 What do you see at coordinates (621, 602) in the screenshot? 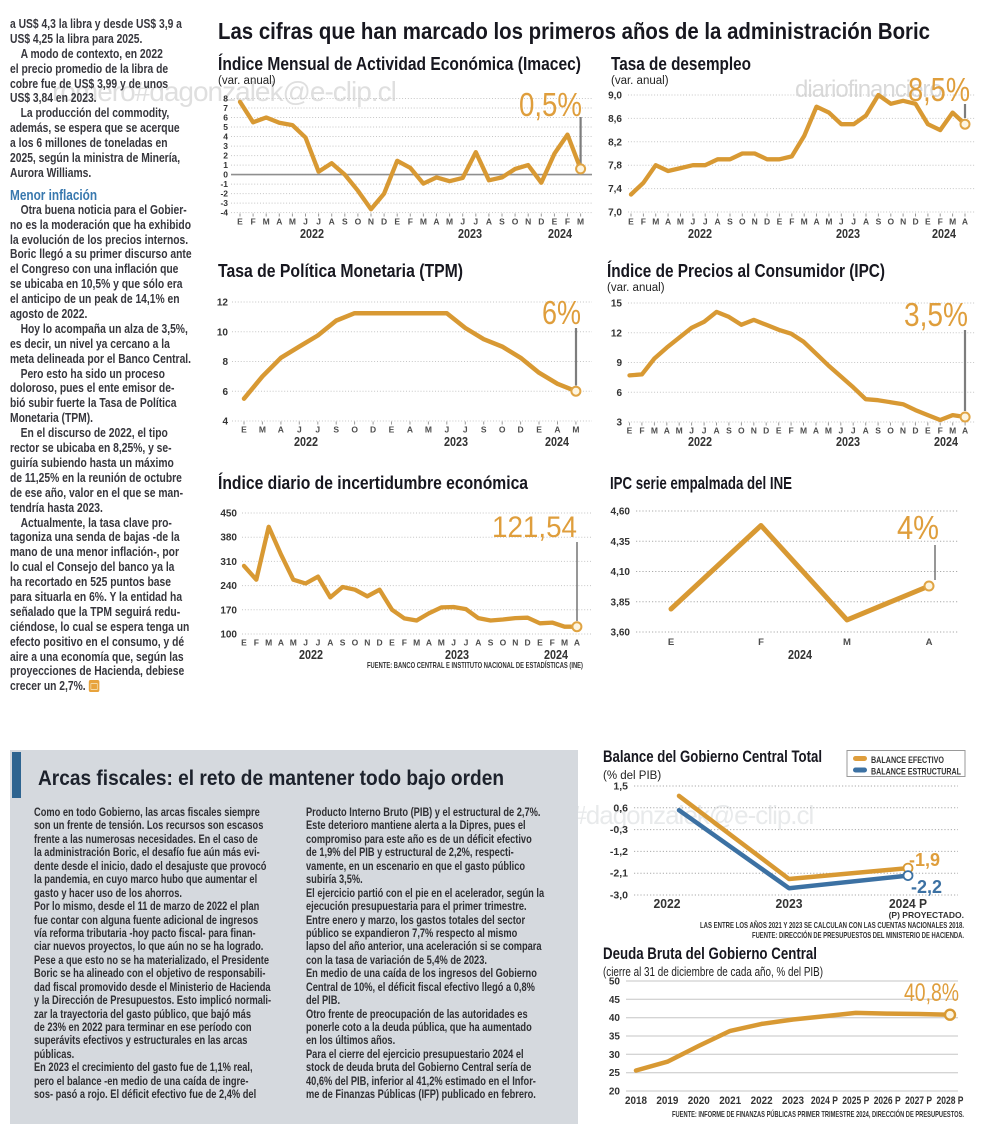
I see `svg-text: 3,85` at bounding box center [621, 602].